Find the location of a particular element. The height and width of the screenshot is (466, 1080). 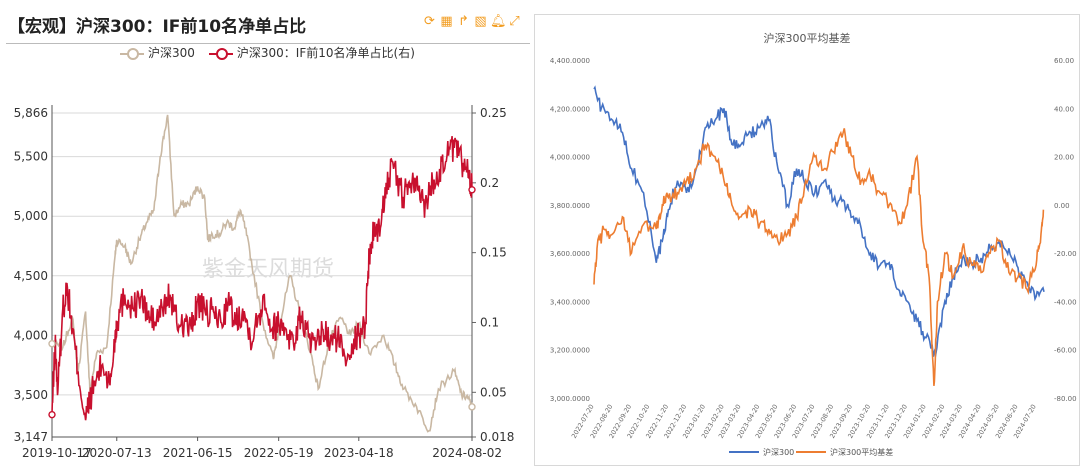

left-legend: 沪深300 沪深300：IF前10名净单占比(右) is located at coordinates (267, 52).